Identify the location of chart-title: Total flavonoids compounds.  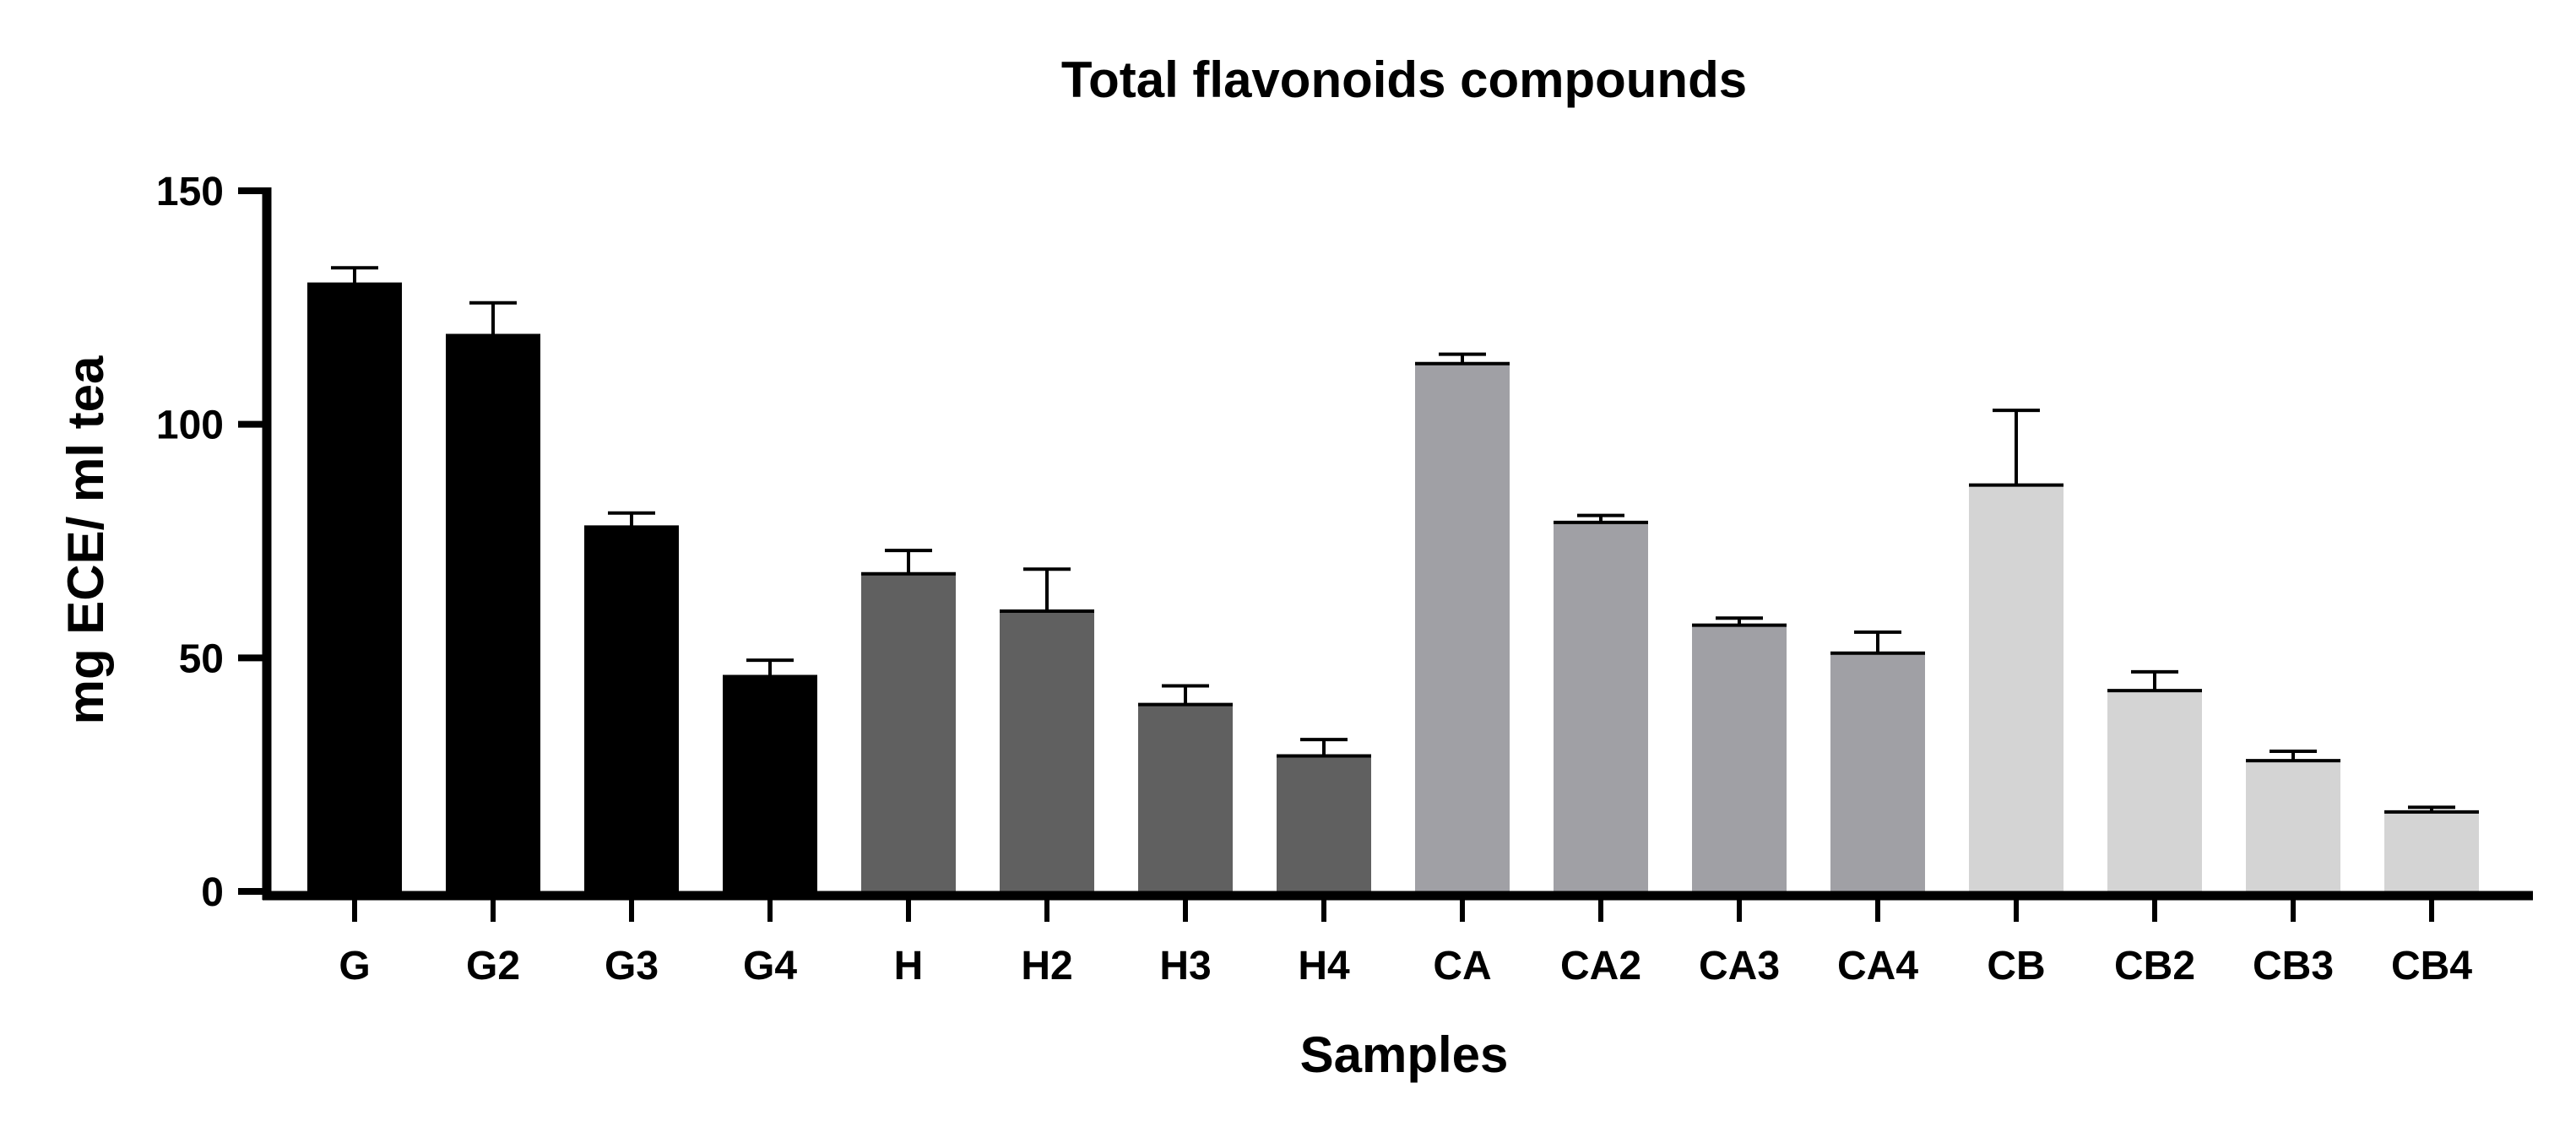
(1404, 79).